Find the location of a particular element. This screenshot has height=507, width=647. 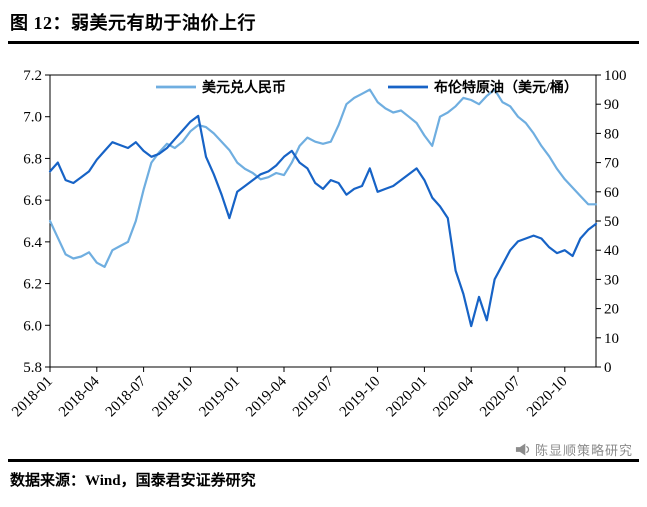

right-axis-tick-label: 40 is located at coordinates (611, 251).